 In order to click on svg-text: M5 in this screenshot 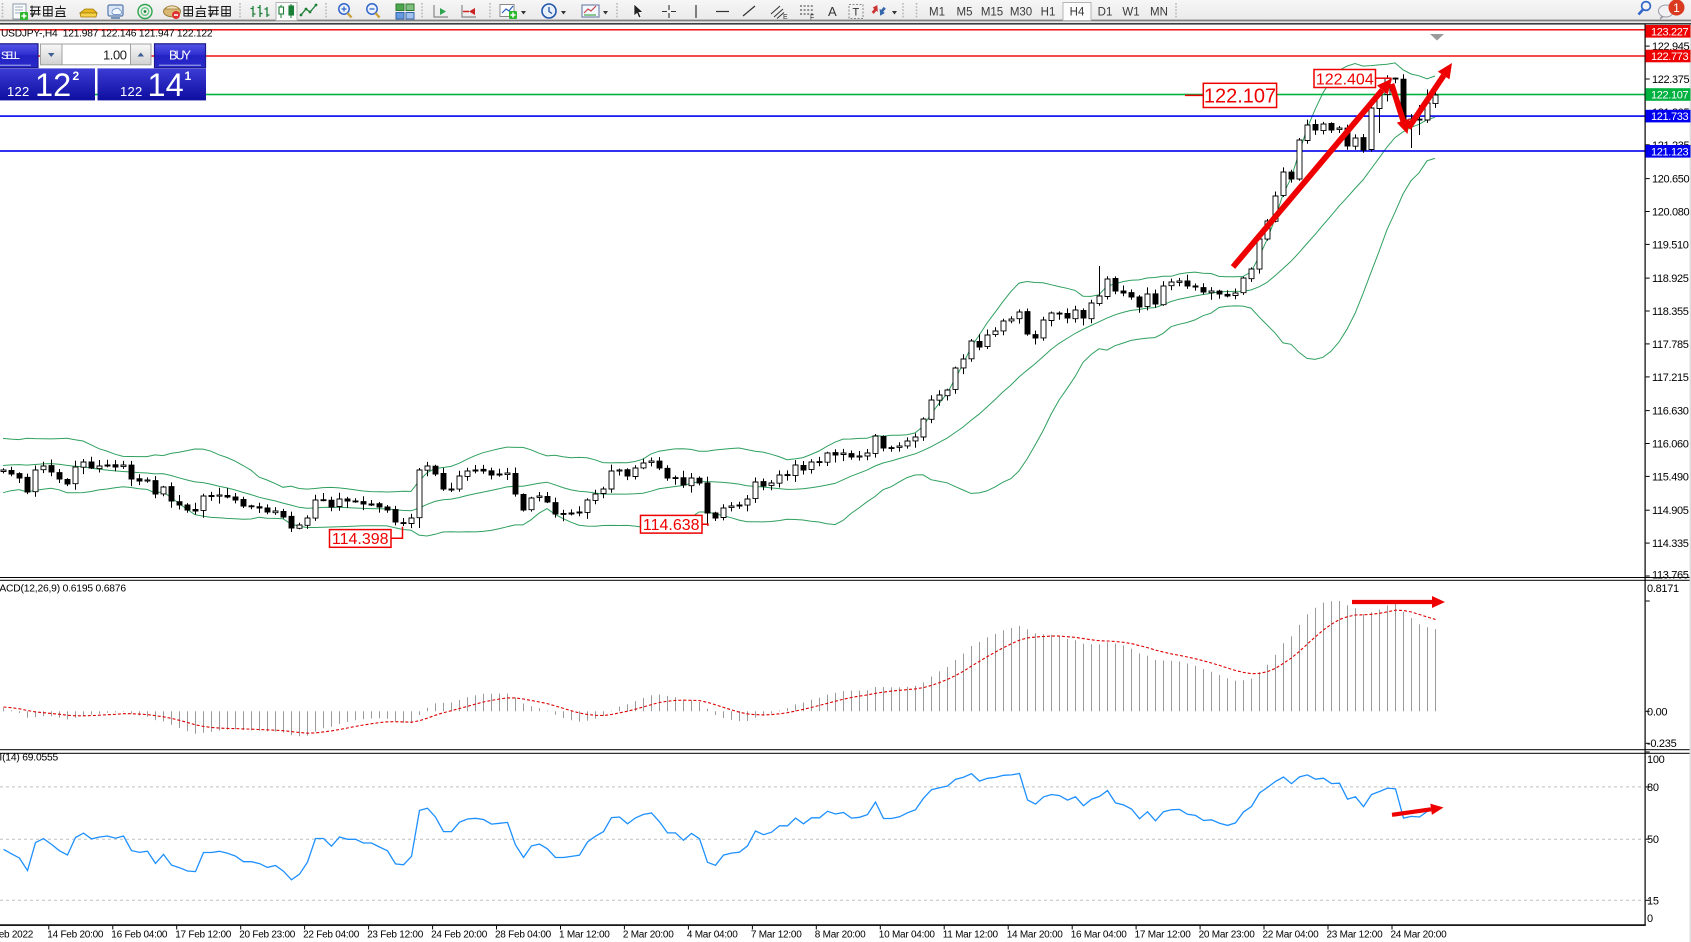, I will do `click(965, 13)`.